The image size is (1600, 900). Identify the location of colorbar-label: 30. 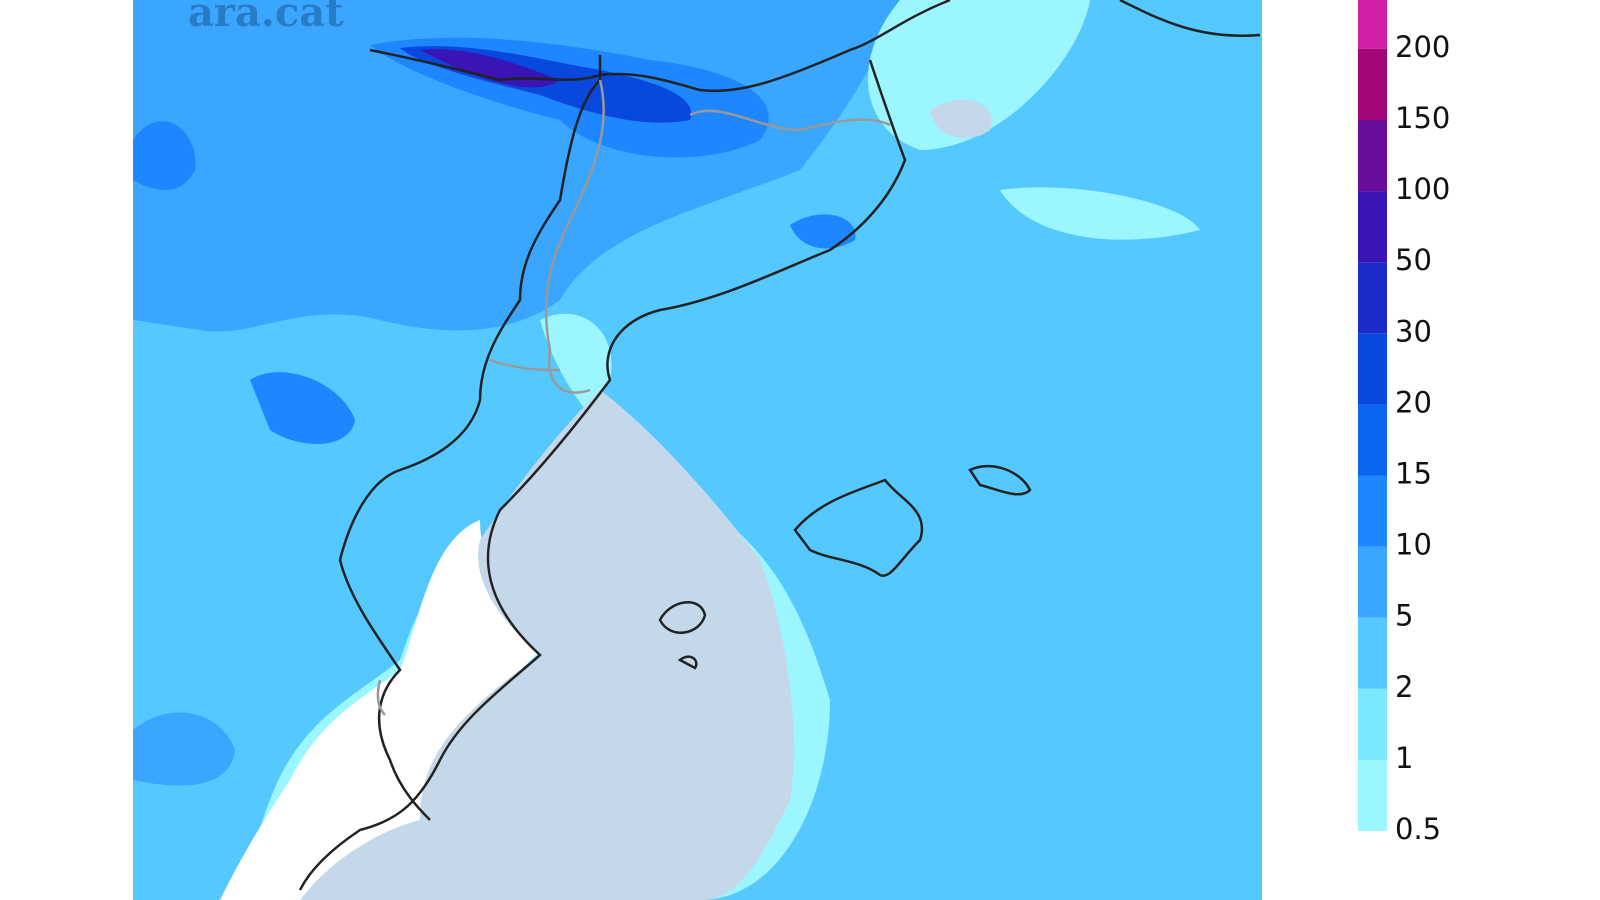
(1413, 331).